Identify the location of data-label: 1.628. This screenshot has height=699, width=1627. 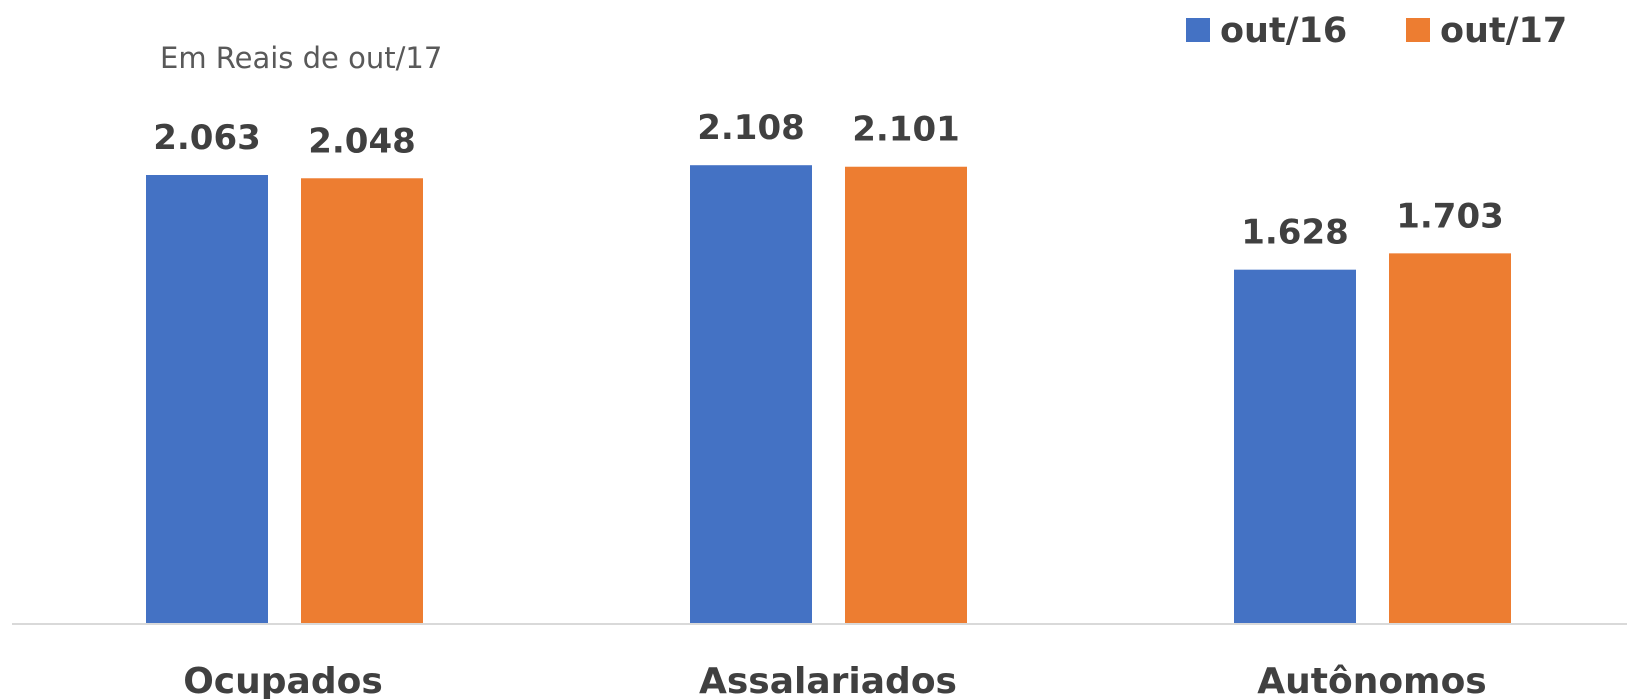
(1295, 233).